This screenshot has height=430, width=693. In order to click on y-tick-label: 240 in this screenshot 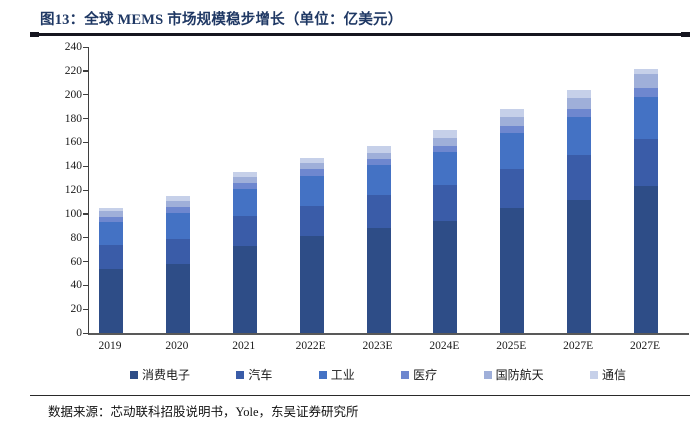, I will do `click(73, 47)`.